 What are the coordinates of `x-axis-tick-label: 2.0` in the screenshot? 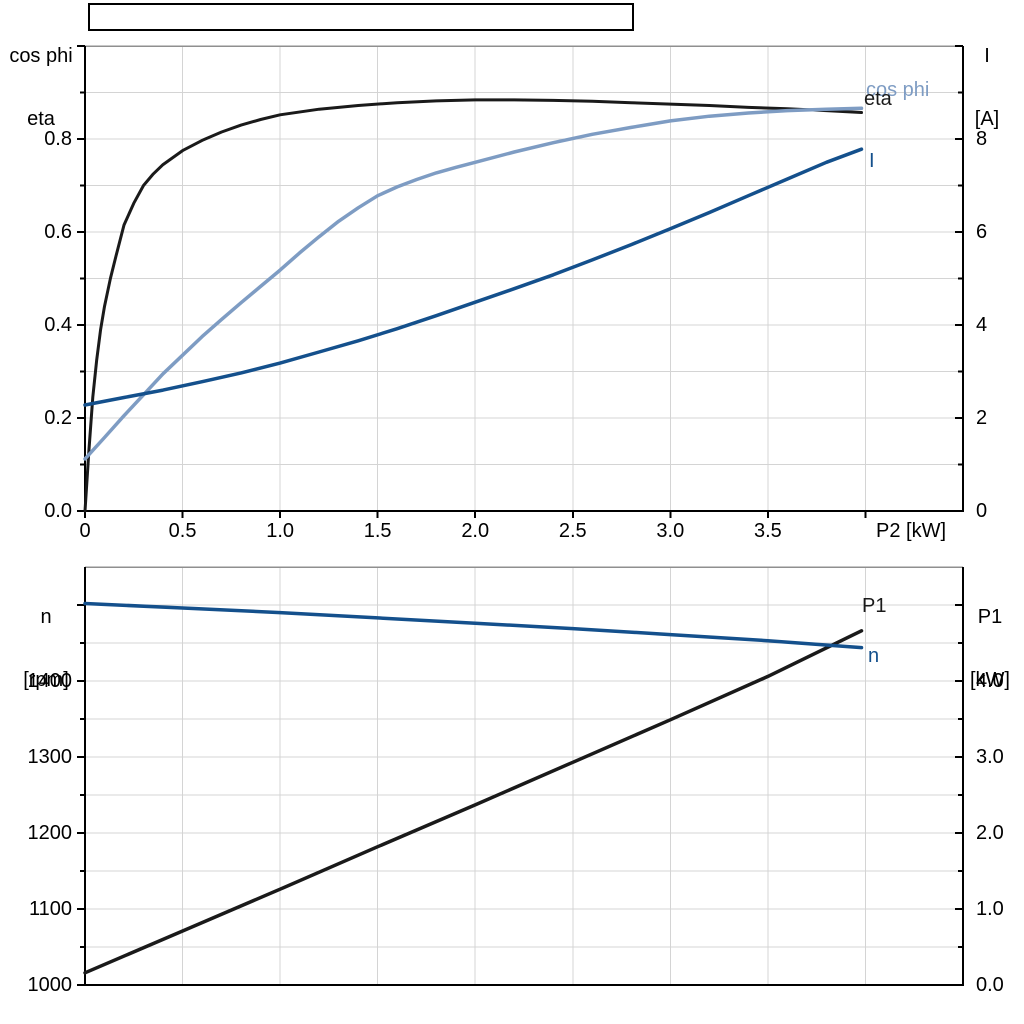 It's located at (475, 531).